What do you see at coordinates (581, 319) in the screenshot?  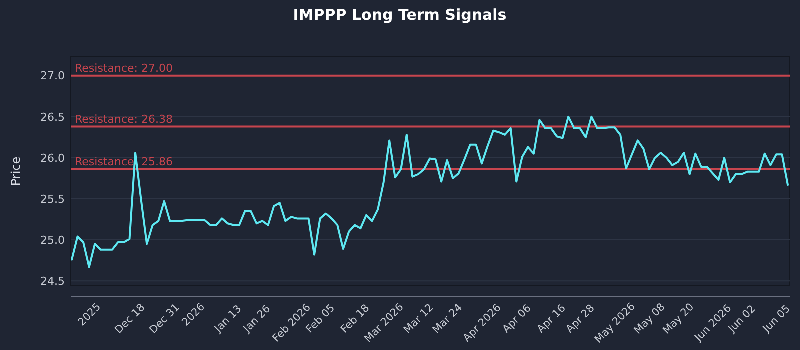 I see `x-tick-label: Apr 28` at bounding box center [581, 319].